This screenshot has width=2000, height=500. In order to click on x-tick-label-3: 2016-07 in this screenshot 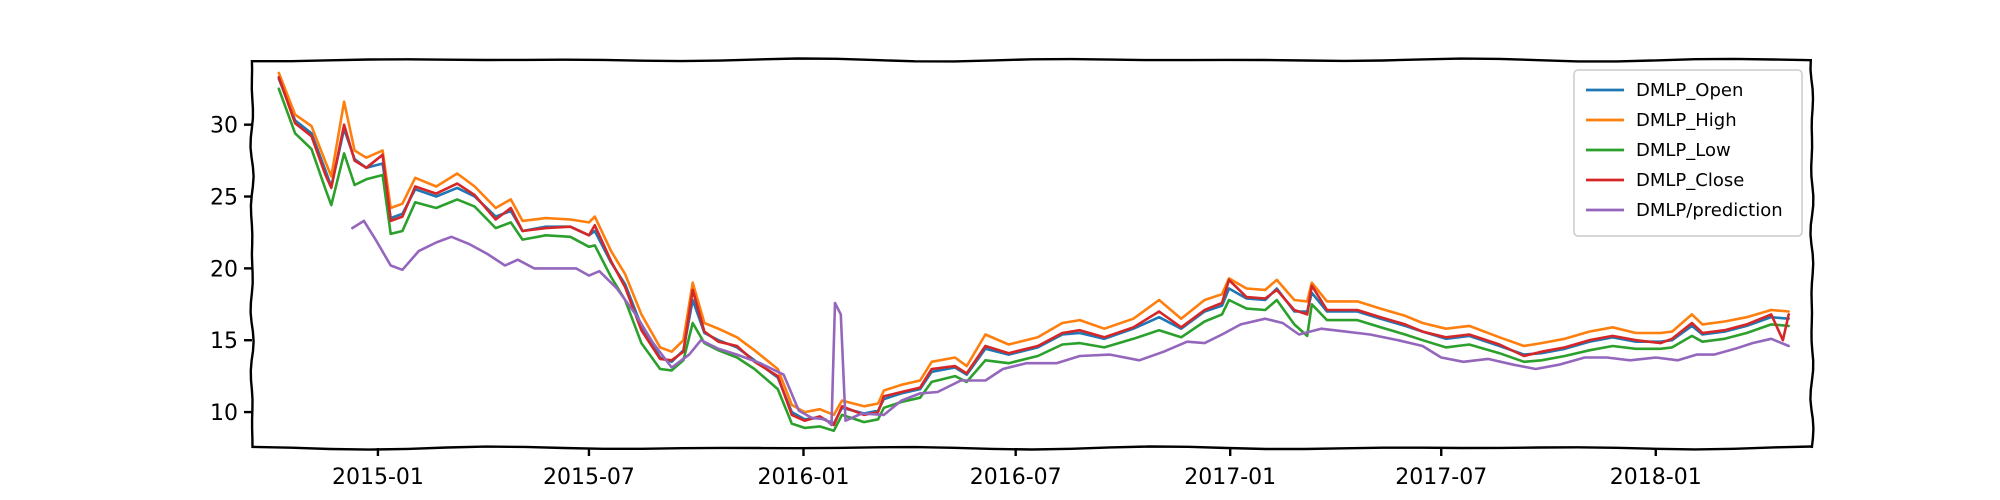, I will do `click(1016, 477)`.